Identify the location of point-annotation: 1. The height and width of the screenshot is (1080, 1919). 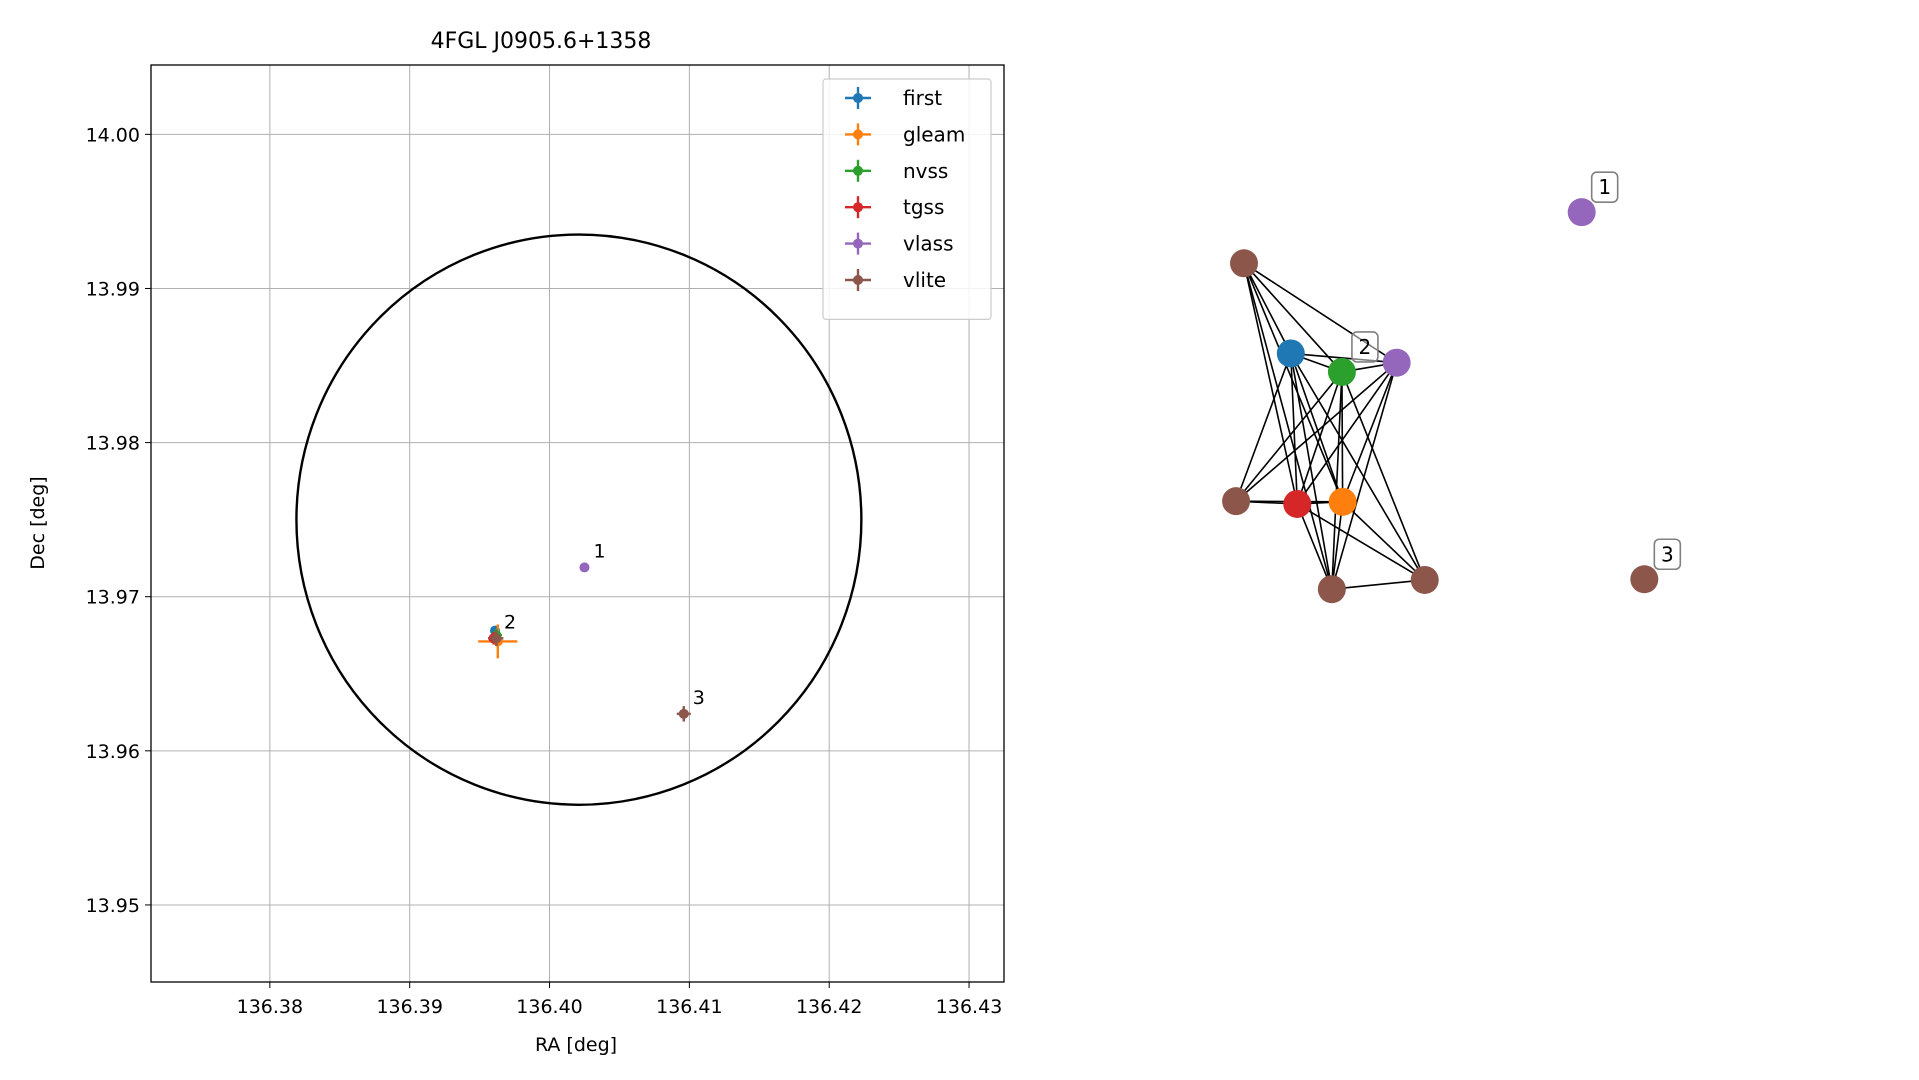
(599, 551).